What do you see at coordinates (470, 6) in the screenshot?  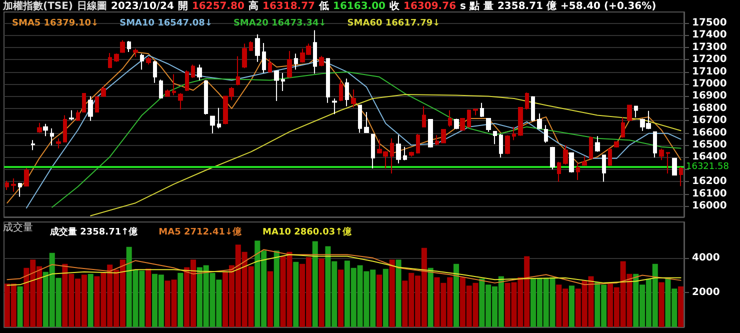 I see `text: s 點` at bounding box center [470, 6].